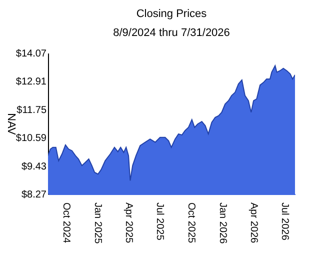 This screenshot has height=267, width=324. I want to click on chart-subtitle: 8/9/2024 thru 7/31/2026, so click(171, 33).